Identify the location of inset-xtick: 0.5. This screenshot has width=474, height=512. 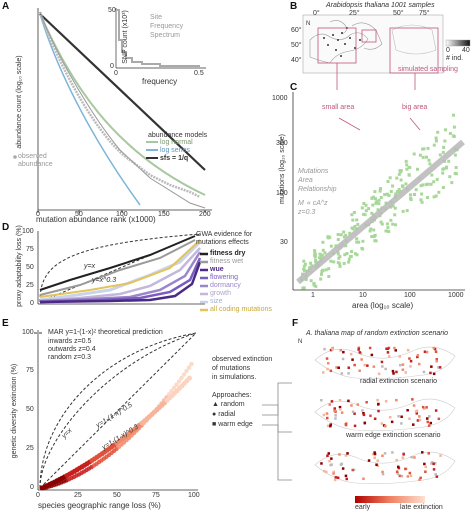
(199, 73).